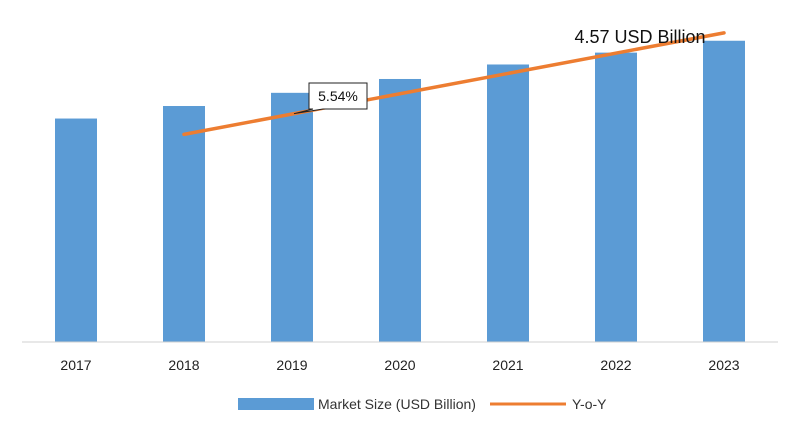 This screenshot has height=434, width=800. What do you see at coordinates (276, 404) in the screenshot?
I see `legend-swatch-market-size` at bounding box center [276, 404].